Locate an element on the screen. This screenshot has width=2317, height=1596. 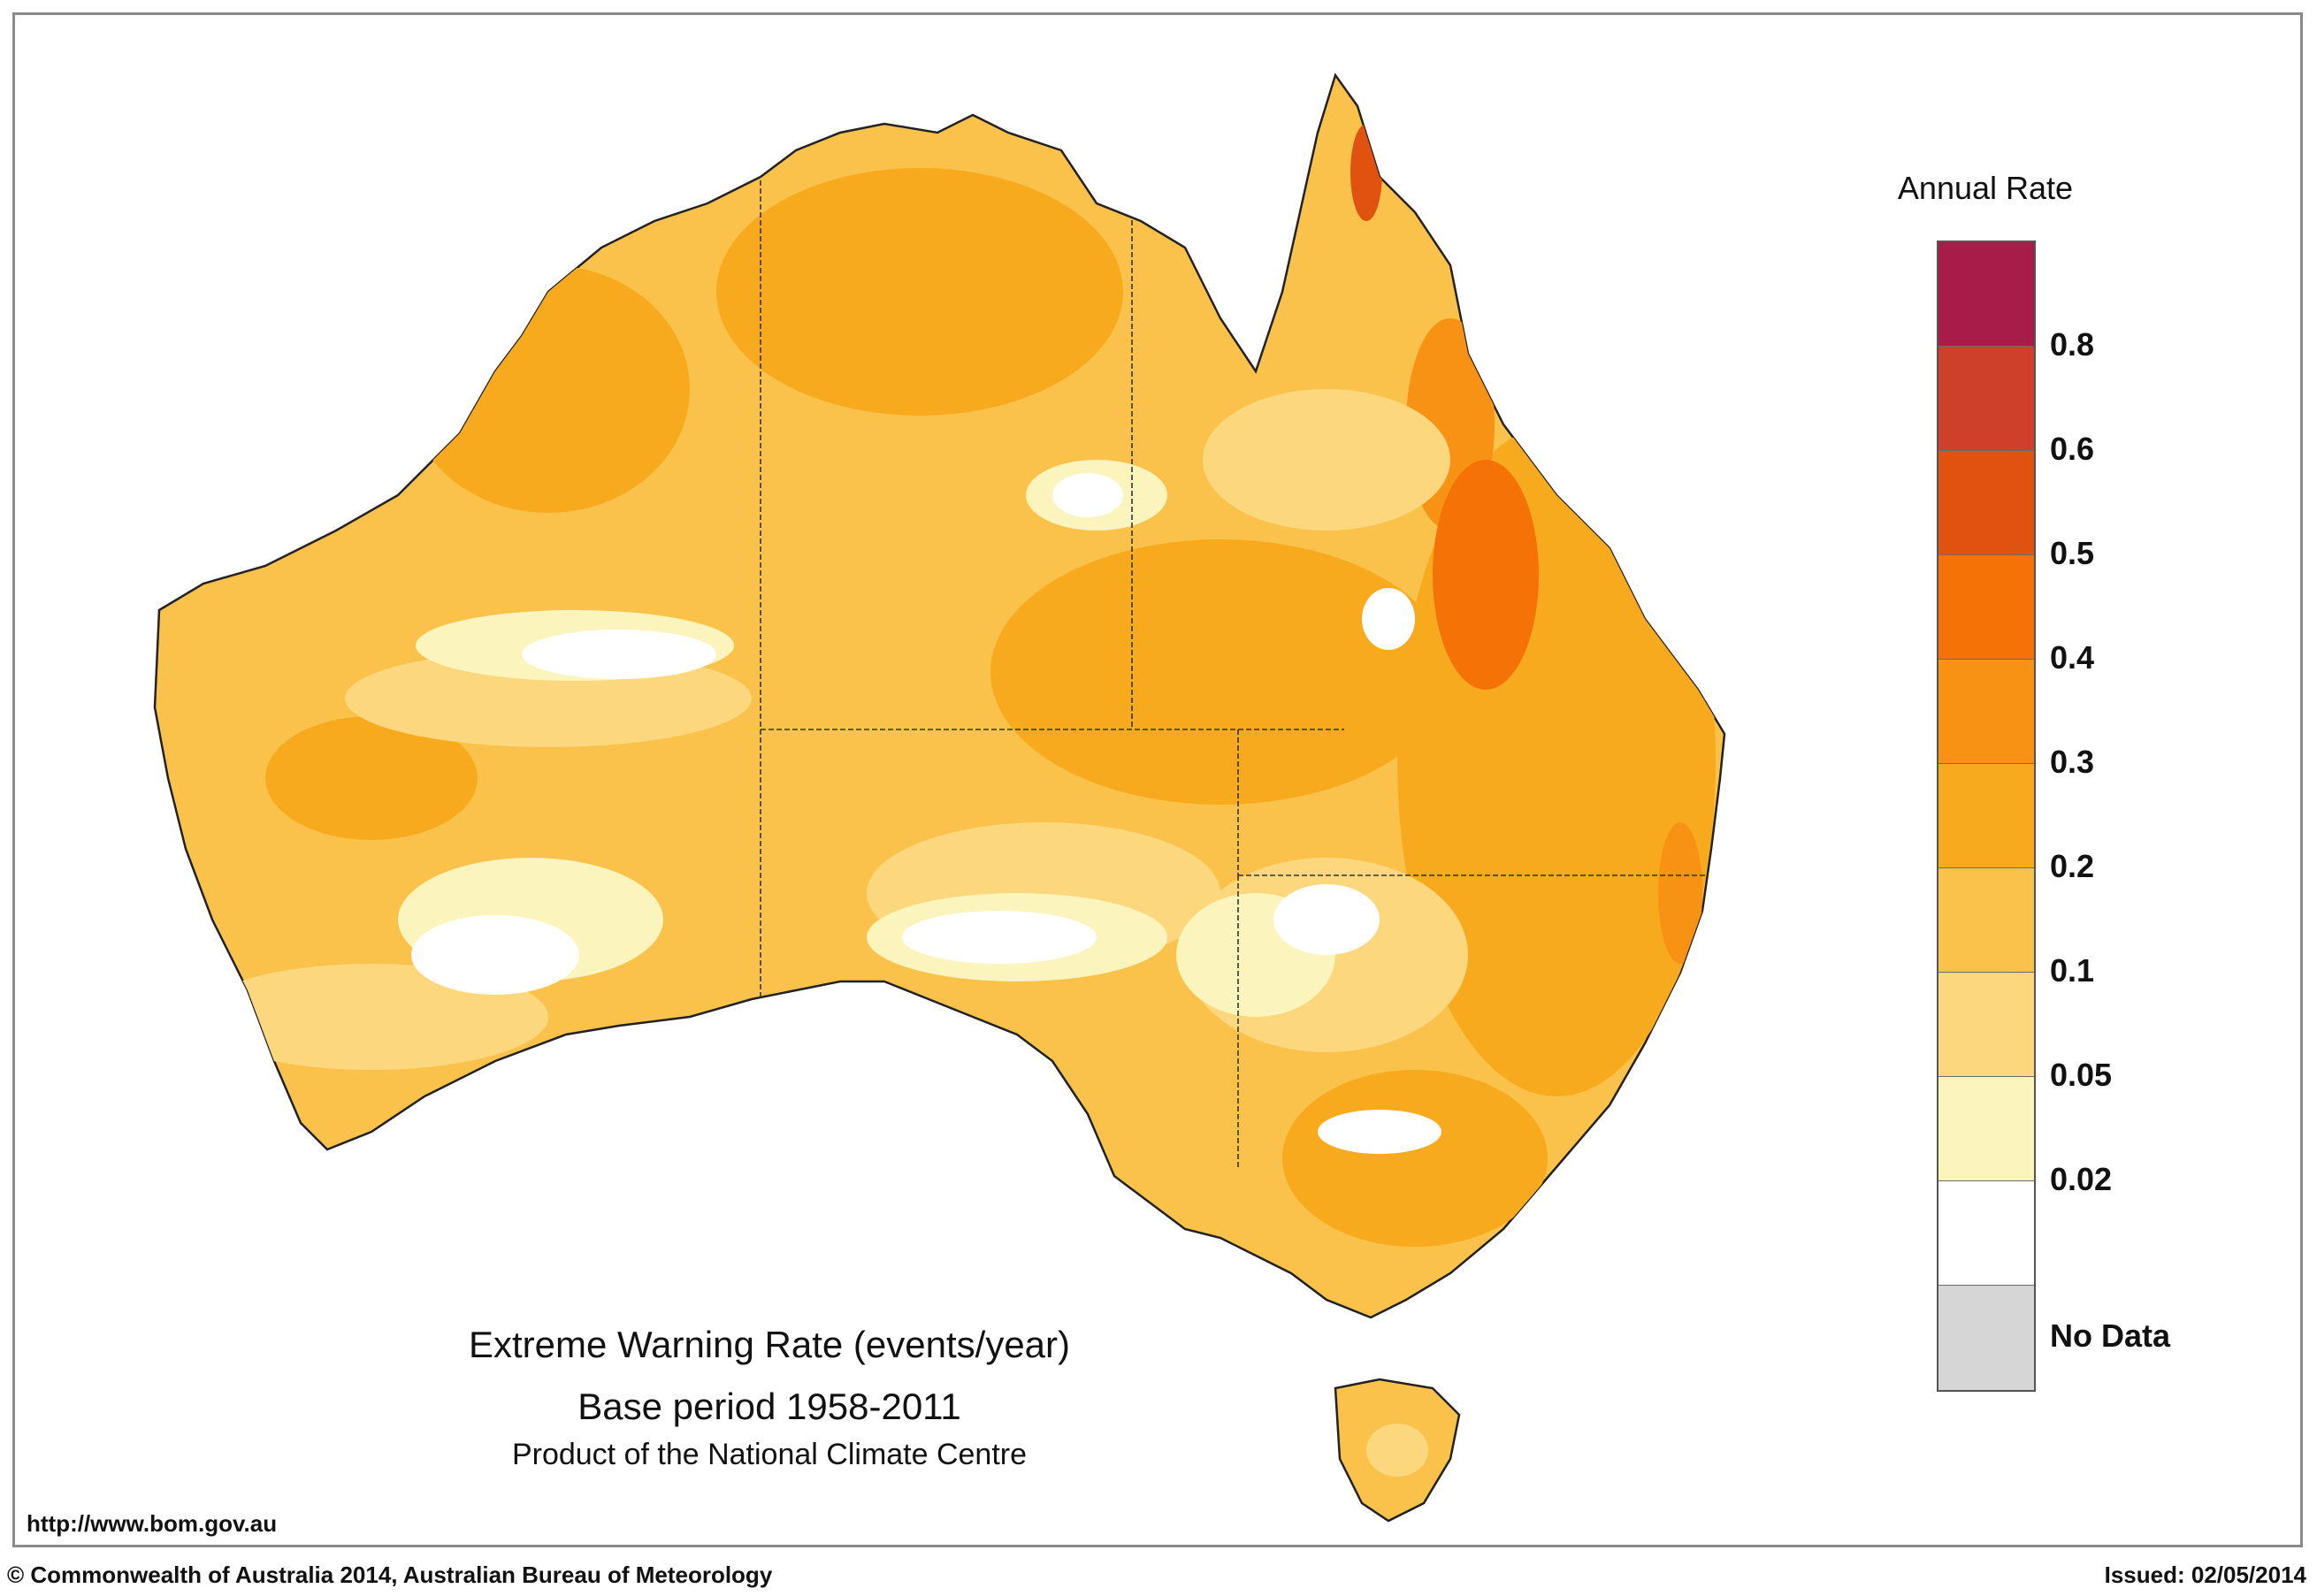
issued-date: Issued: 02/05/2014 is located at coordinates (2205, 1575).